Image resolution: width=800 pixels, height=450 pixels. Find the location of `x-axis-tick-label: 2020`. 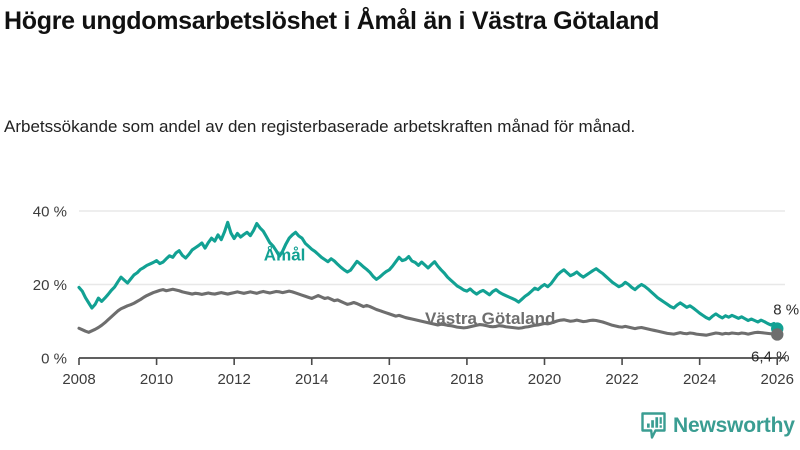

x-axis-tick-label: 2020 is located at coordinates (544, 379).